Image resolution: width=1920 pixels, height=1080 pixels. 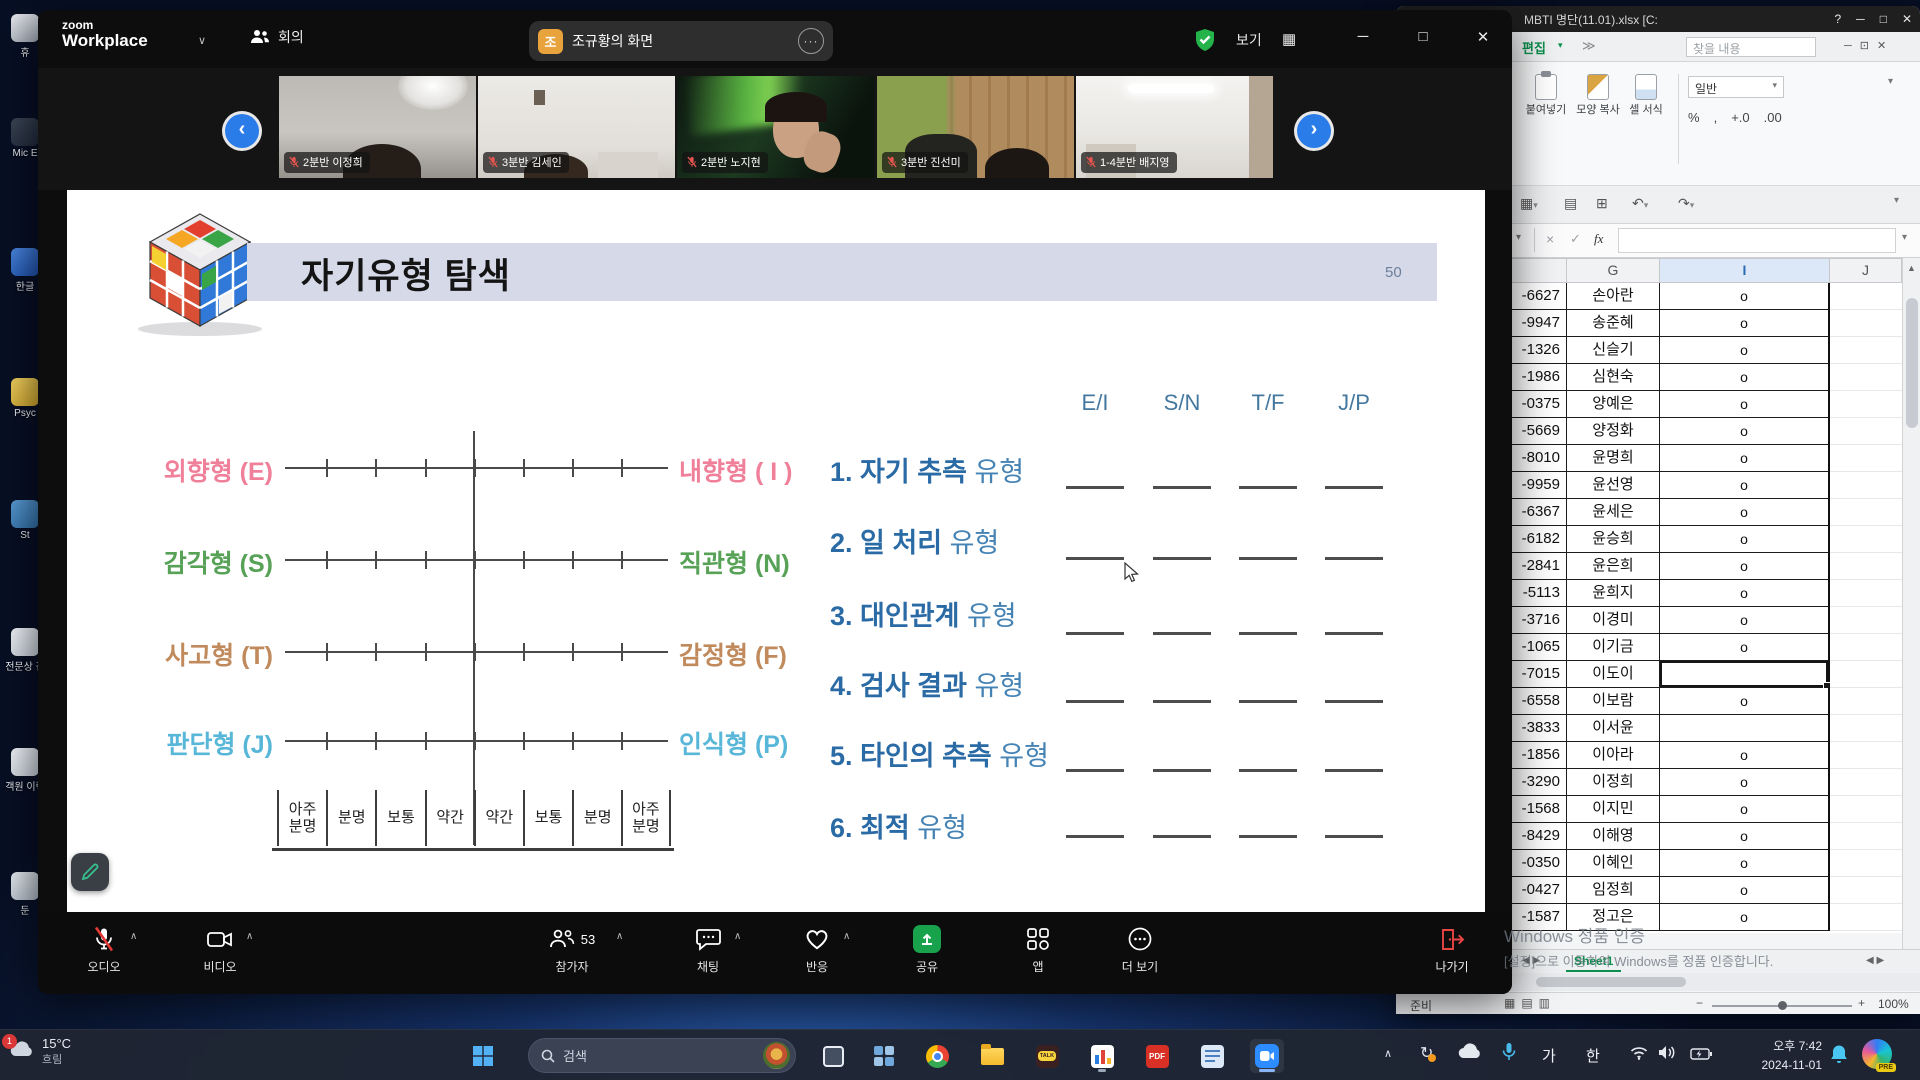 I want to click on video-tile: 2분반 노지현, so click(x=775, y=127).